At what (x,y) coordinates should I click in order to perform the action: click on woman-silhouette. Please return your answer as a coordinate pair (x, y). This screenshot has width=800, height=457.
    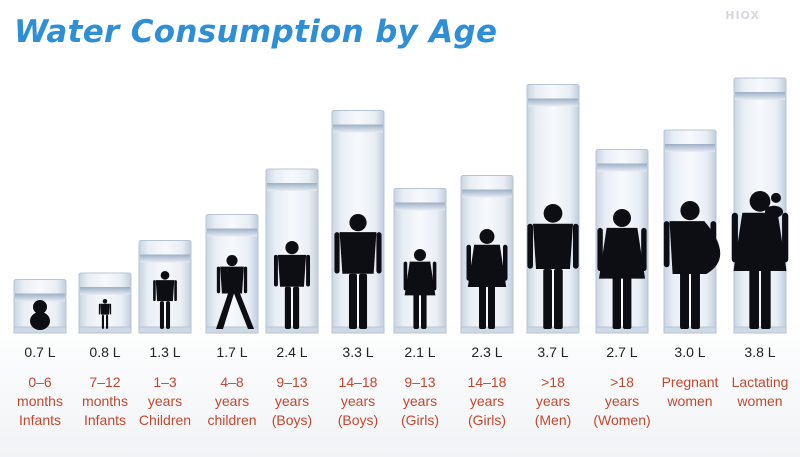
    Looking at the image, I should click on (622, 269).